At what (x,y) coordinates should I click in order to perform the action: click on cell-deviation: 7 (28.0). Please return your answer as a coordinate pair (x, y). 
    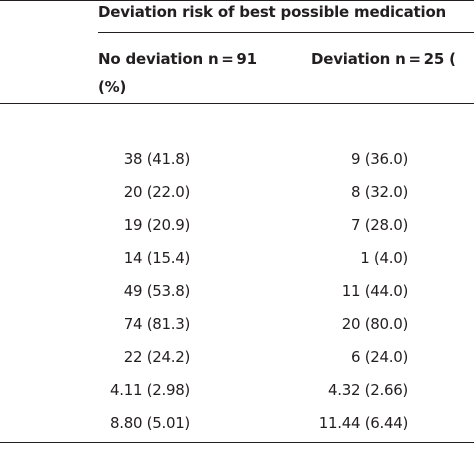
    Looking at the image, I should click on (379, 225).